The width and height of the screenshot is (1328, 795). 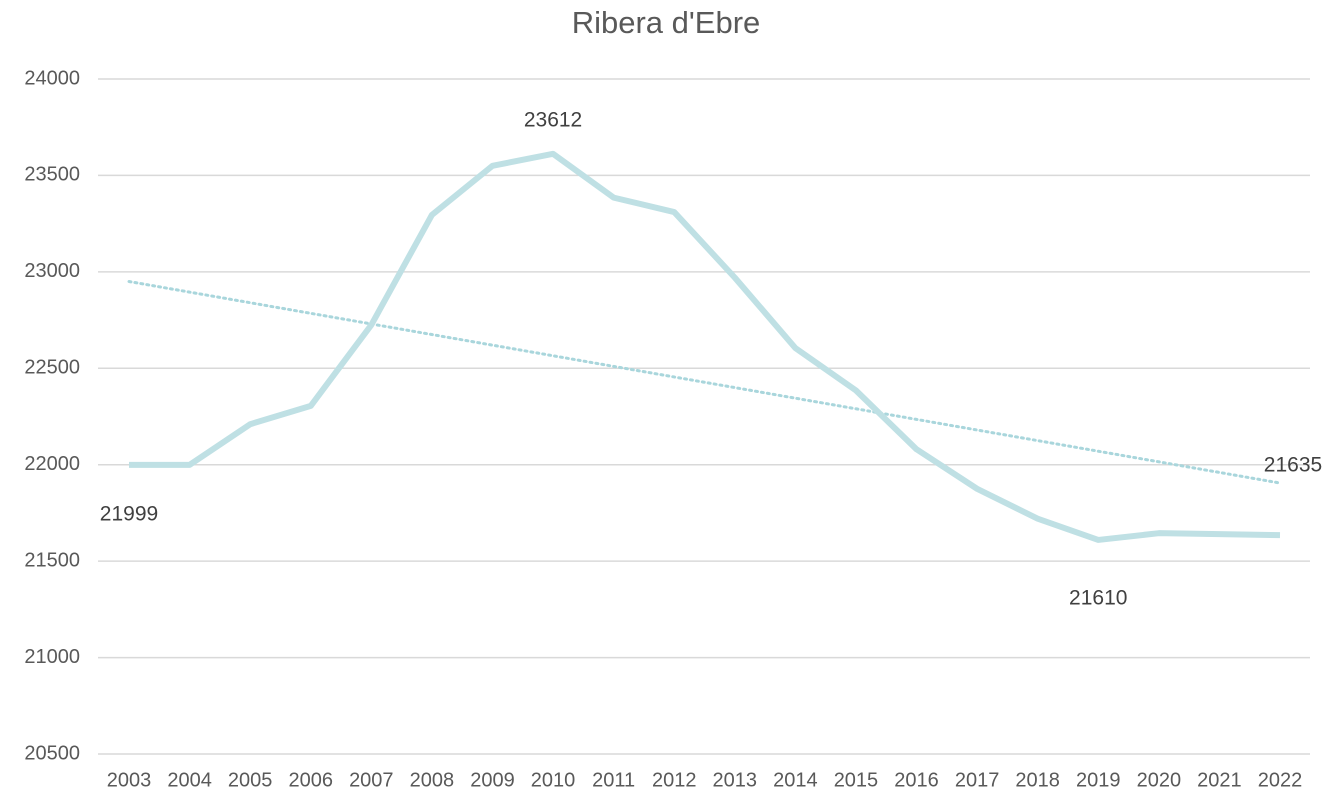 What do you see at coordinates (189, 780) in the screenshot?
I see `x-tick-label: 2004` at bounding box center [189, 780].